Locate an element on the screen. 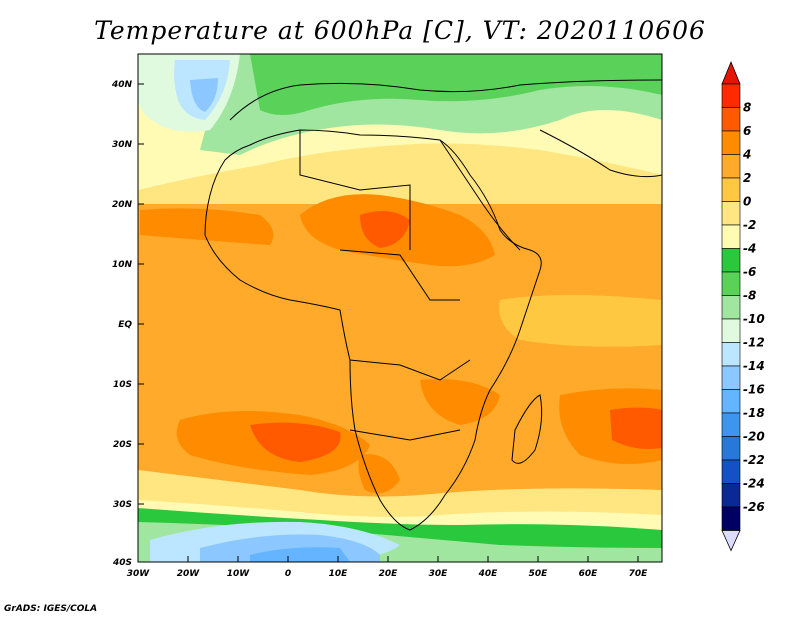  grads-credit: GrADS: IGES/COLA is located at coordinates (51, 609).